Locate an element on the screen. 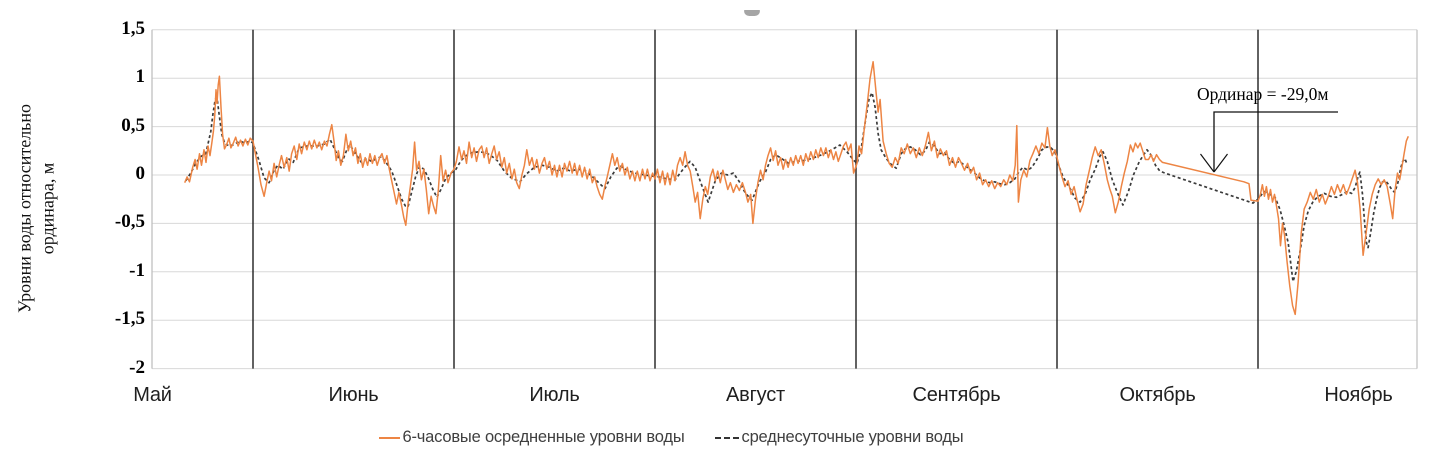 The image size is (1446, 466). y-tick-label: 0,5 is located at coordinates (133, 125).